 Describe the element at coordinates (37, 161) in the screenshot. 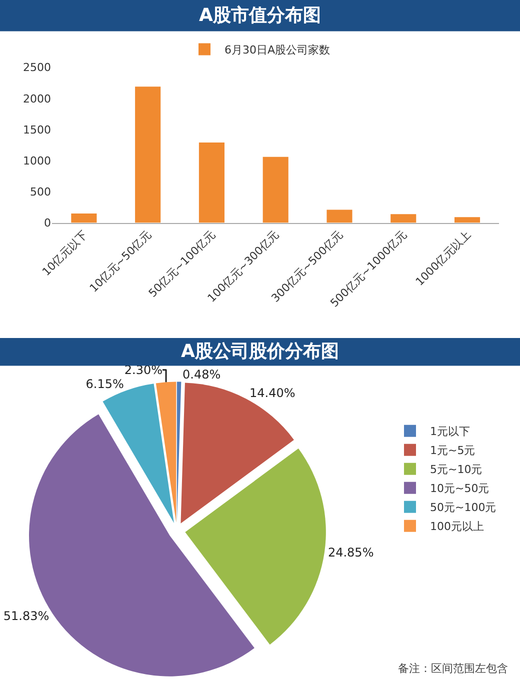

I see `y-tick-label: 1000` at that location.